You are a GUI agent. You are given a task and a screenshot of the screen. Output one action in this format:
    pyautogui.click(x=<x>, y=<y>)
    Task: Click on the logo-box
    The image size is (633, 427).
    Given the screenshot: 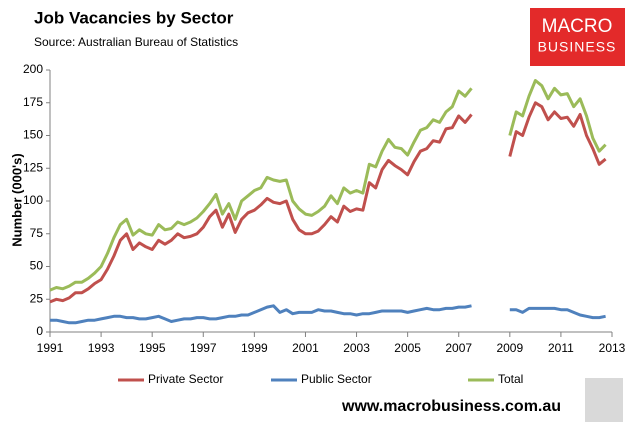 What is the action you would take?
    pyautogui.click(x=577, y=37)
    